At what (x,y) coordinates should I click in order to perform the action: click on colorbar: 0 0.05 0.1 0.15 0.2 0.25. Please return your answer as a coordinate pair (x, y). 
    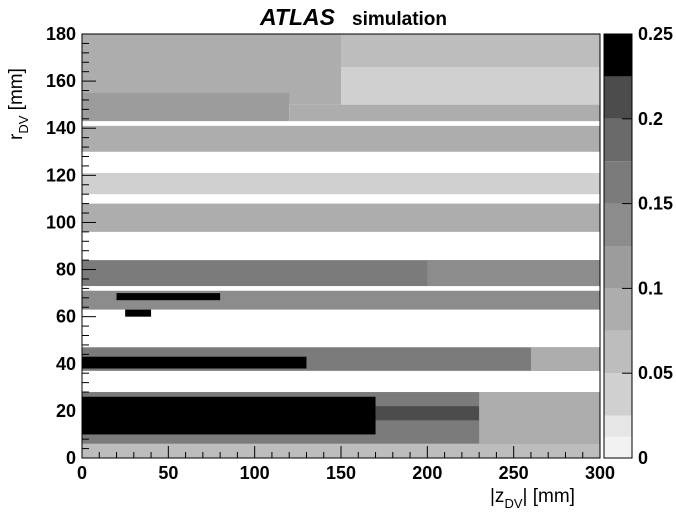
    Looking at the image, I should click on (638, 246).